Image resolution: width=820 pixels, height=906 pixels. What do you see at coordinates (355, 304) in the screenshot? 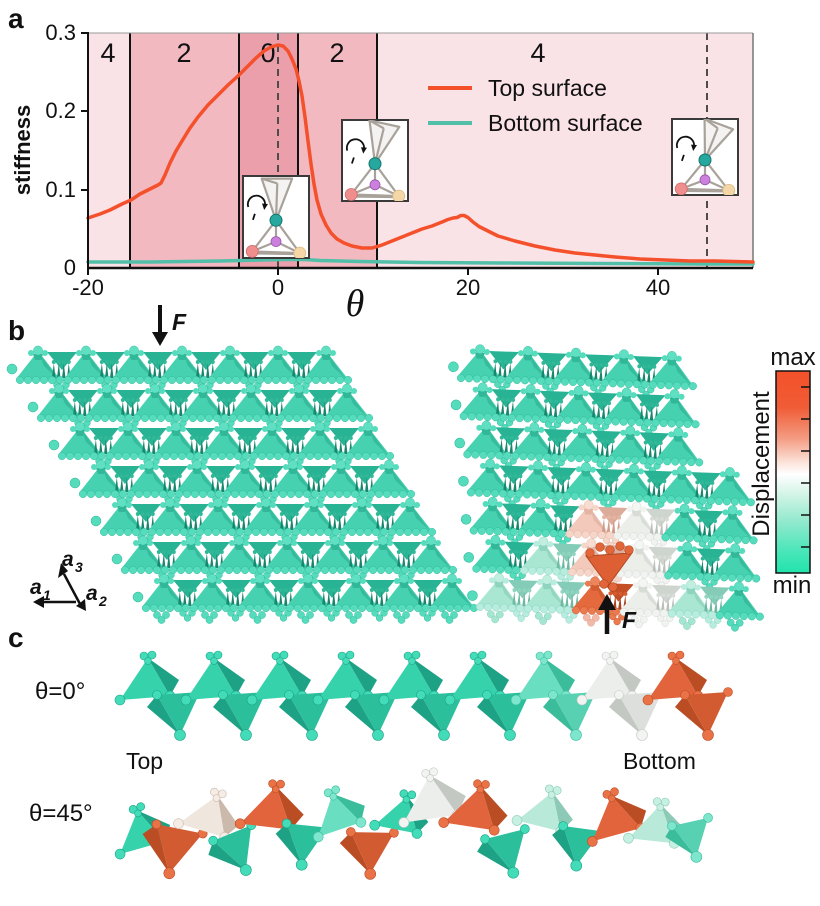
I see `svg-text: θ` at bounding box center [355, 304].